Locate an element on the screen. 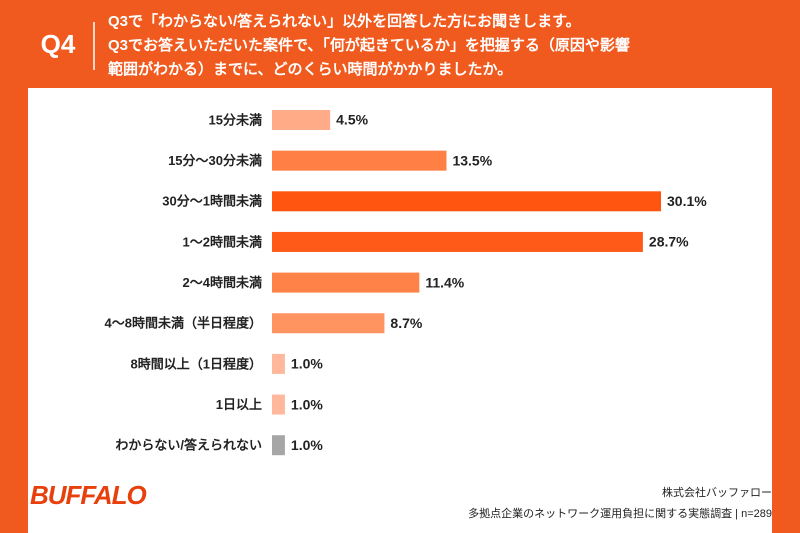  category-label: 8時間以上（1日程度） is located at coordinates (196, 363).